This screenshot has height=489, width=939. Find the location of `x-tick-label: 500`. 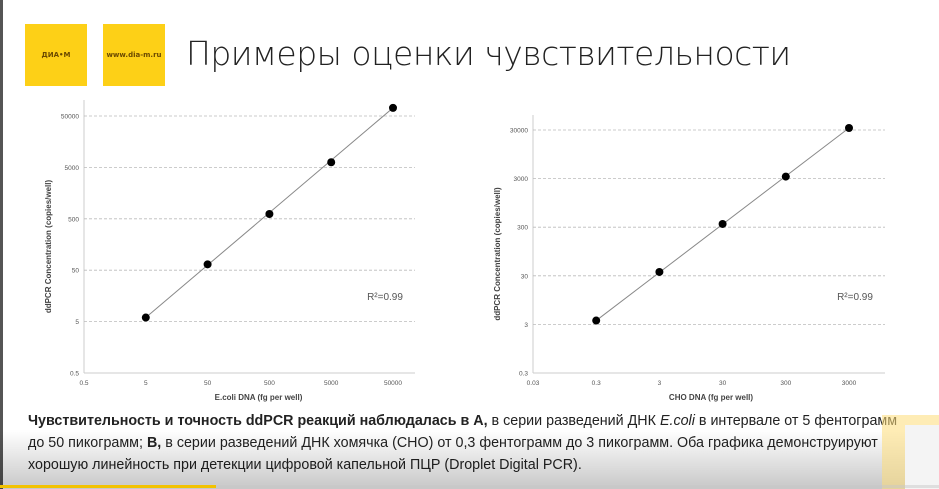

x-tick-label: 500 is located at coordinates (269, 383).